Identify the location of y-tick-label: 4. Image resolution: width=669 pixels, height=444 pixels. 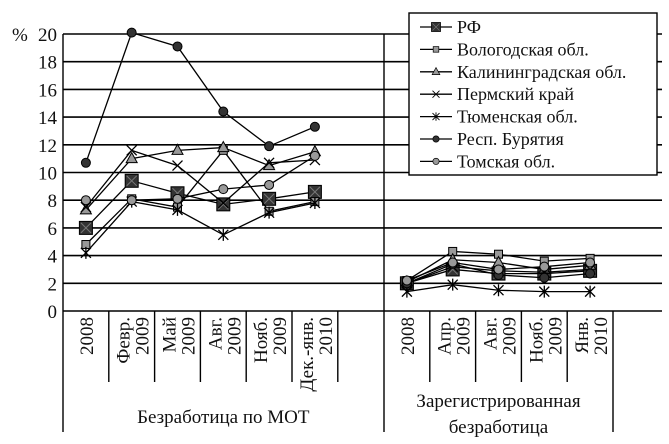
(53, 257).